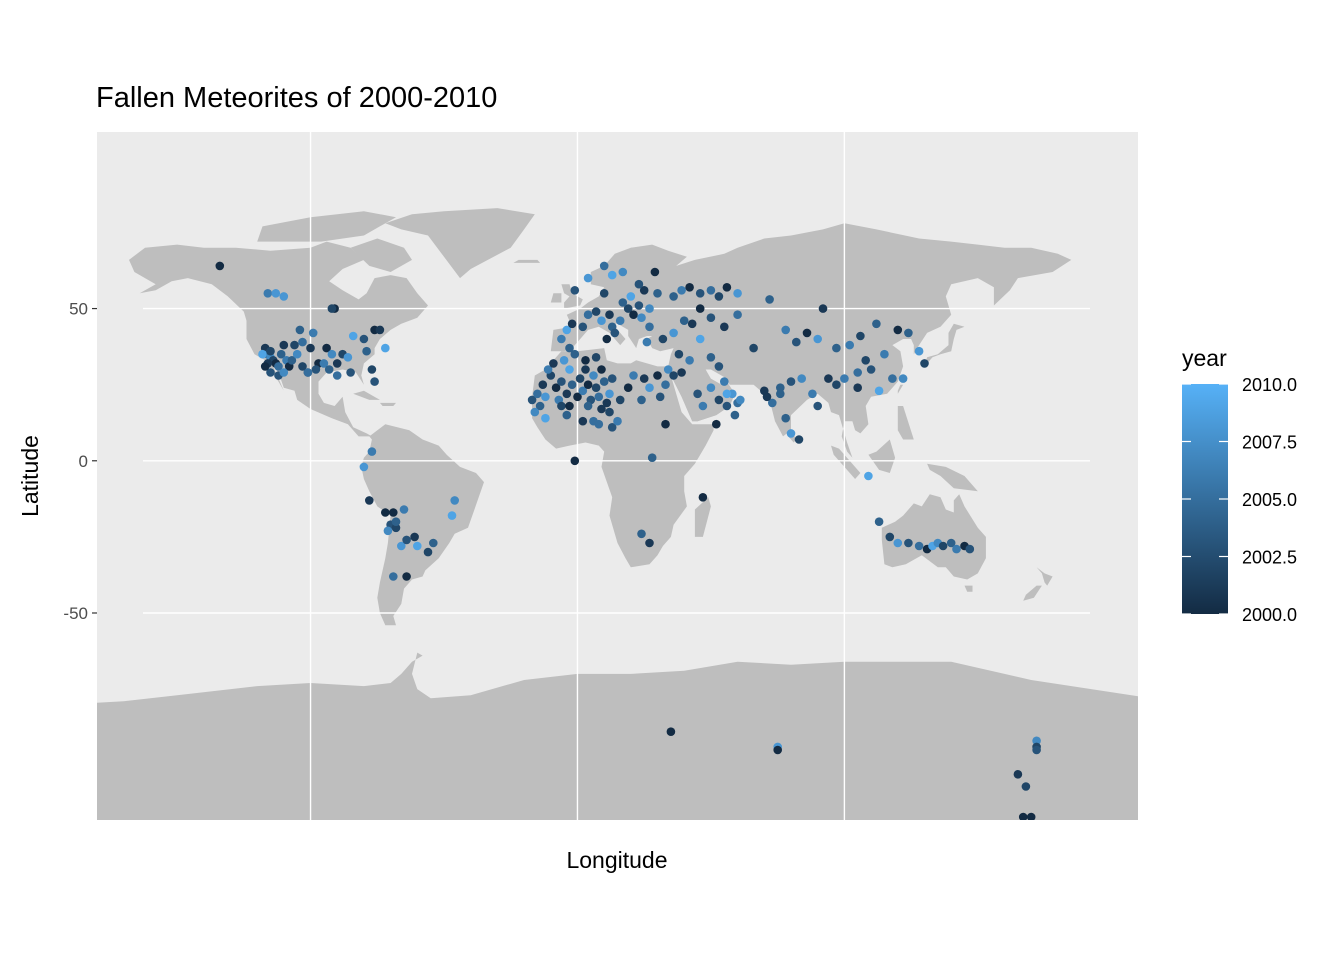 The height and width of the screenshot is (960, 1344). I want to click on legend-label: 2010.0, so click(1269, 385).